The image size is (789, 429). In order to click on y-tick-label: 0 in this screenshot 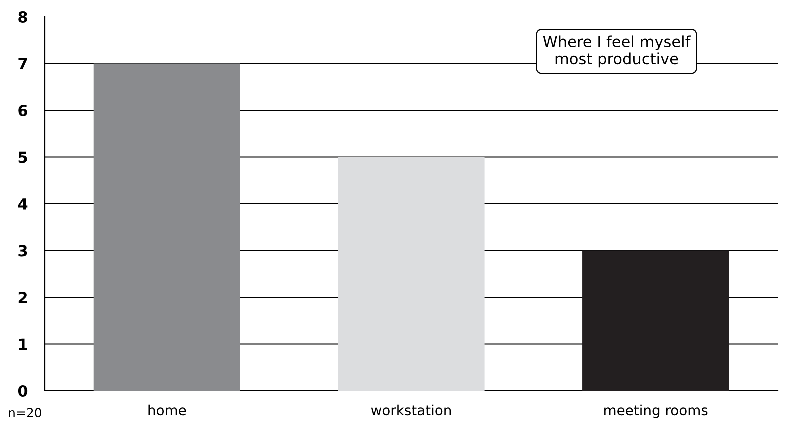, I will do `click(23, 391)`.